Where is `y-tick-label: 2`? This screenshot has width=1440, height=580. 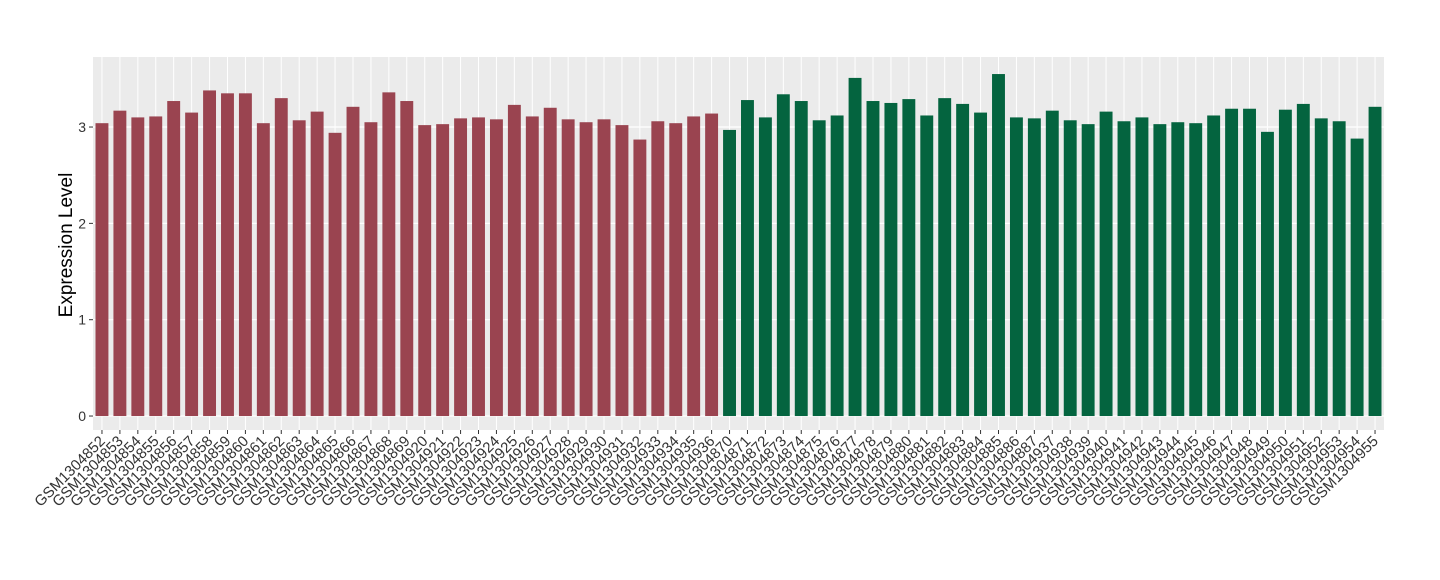
y-tick-label: 2 is located at coordinates (82, 223).